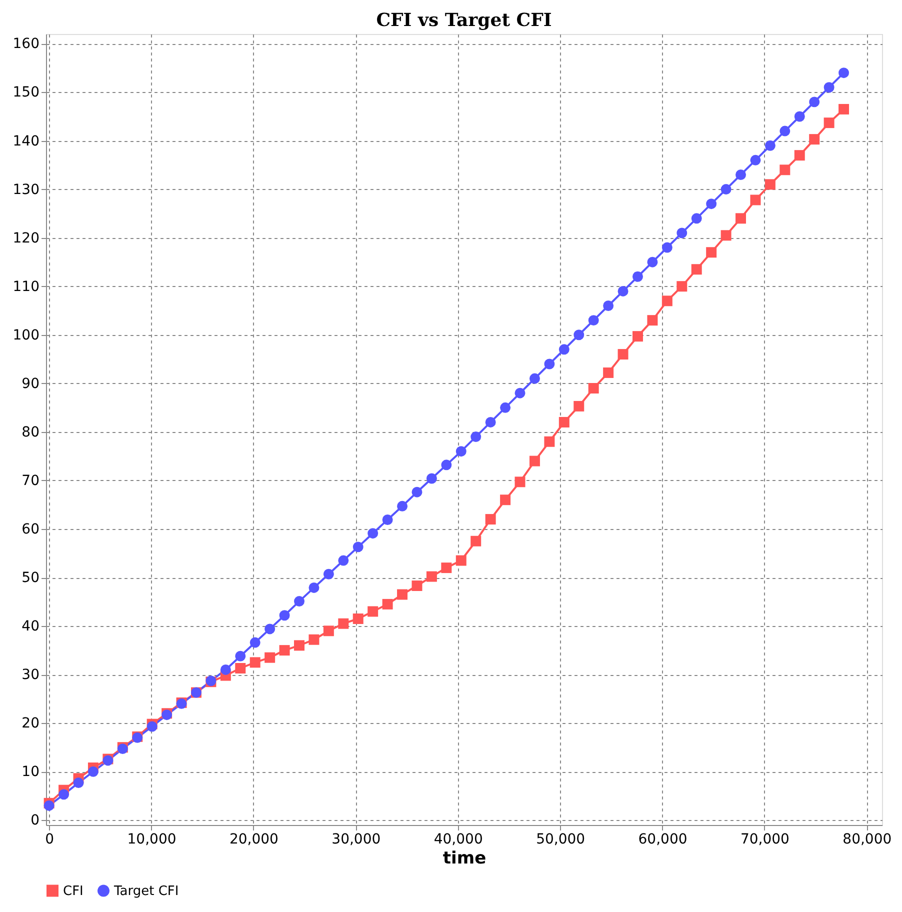  I want to click on chart-title: CFI vs Target CFI, so click(464, 20).